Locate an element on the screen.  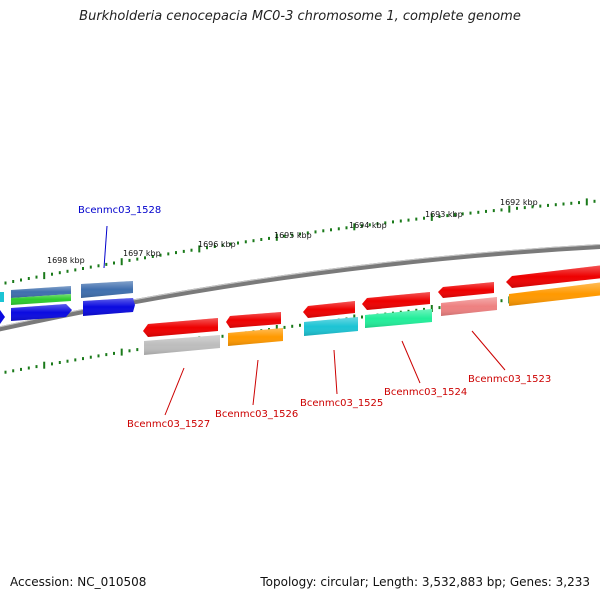
tick-label: 1693 kbp is located at coordinates (444, 214).